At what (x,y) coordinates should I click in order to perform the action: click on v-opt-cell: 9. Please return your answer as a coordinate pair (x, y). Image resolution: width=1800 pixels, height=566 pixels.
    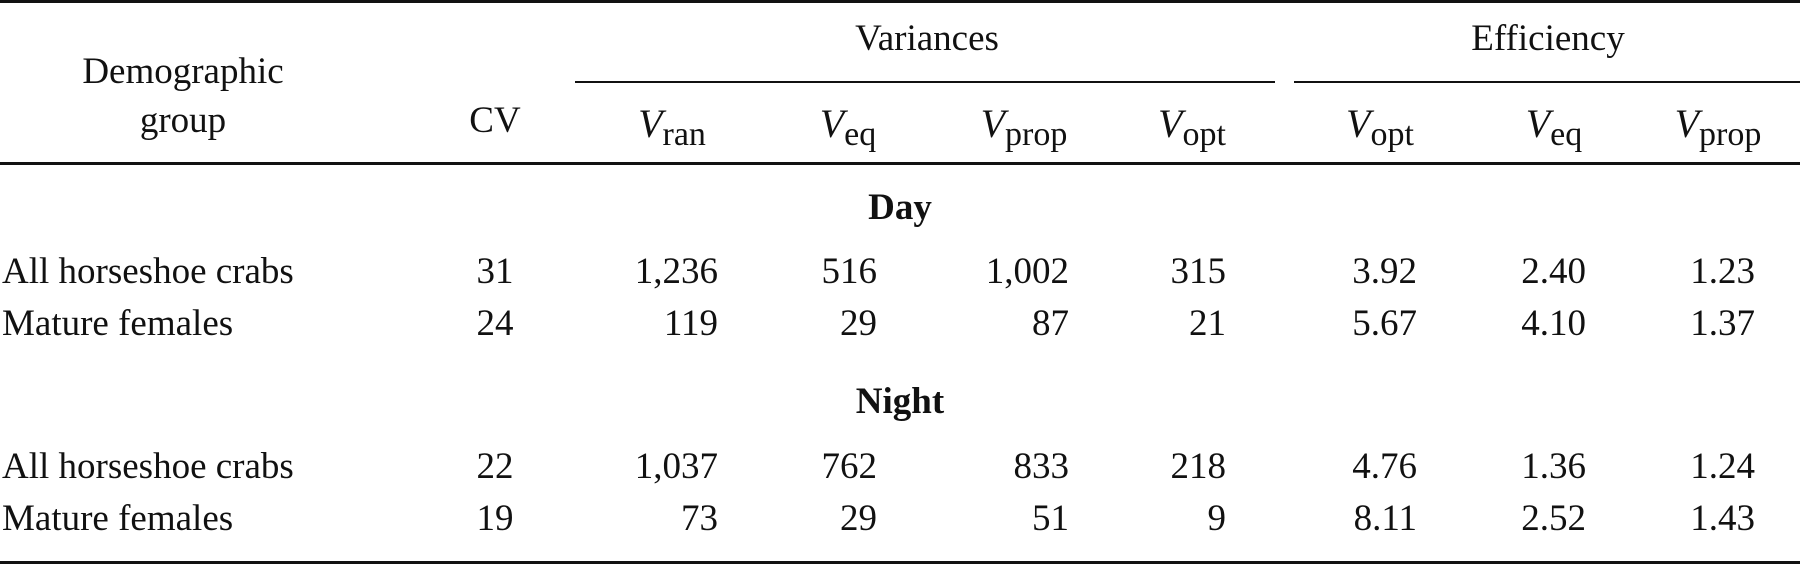
    Looking at the image, I should click on (1217, 518).